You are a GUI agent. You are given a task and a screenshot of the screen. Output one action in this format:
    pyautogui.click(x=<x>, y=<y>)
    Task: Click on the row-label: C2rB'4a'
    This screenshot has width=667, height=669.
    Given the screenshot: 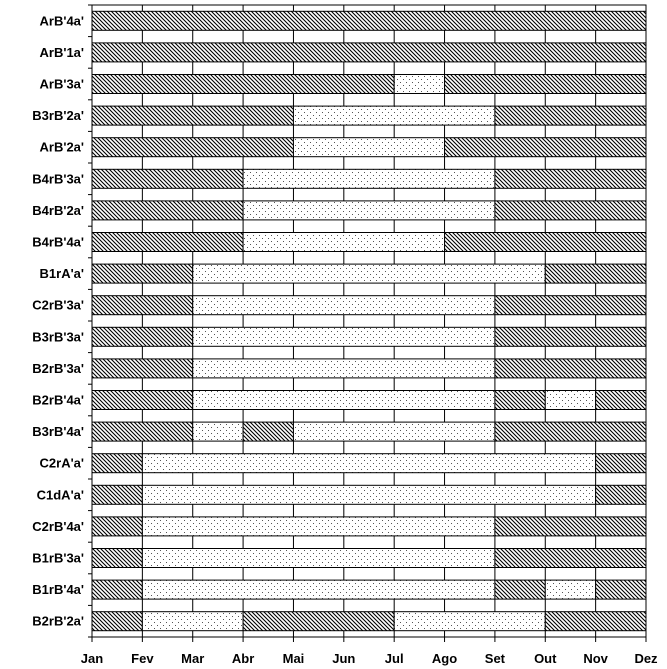 What is the action you would take?
    pyautogui.click(x=58, y=526)
    